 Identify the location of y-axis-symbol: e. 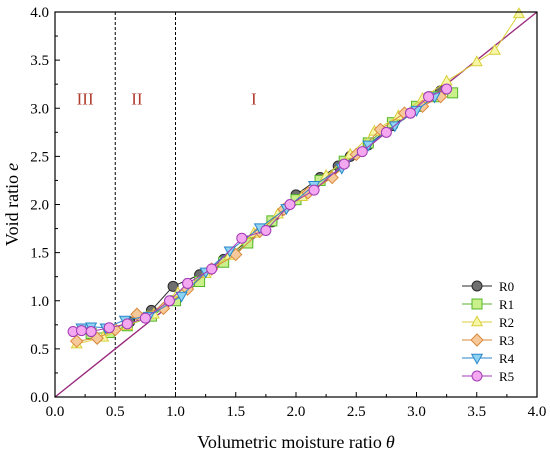
(12, 167).